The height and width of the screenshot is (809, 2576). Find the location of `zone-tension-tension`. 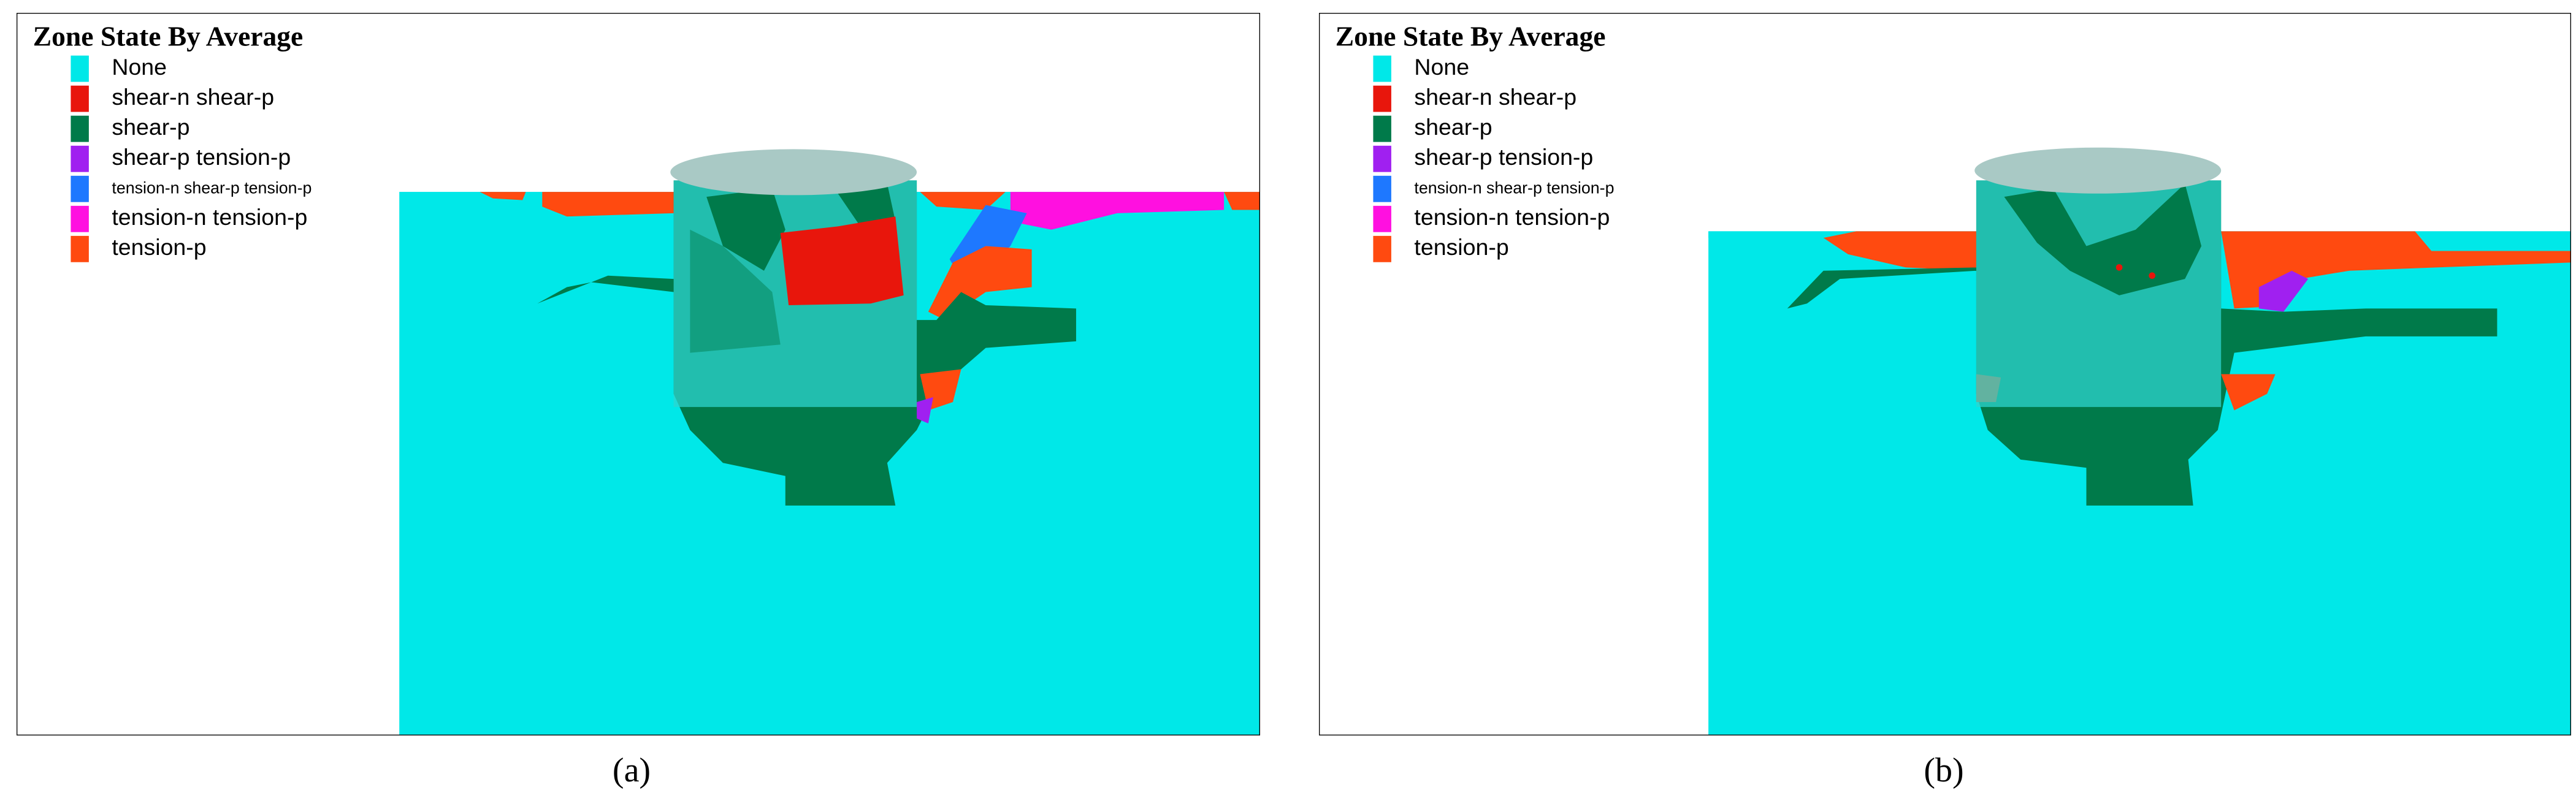

zone-tension-tension is located at coordinates (1117, 211).